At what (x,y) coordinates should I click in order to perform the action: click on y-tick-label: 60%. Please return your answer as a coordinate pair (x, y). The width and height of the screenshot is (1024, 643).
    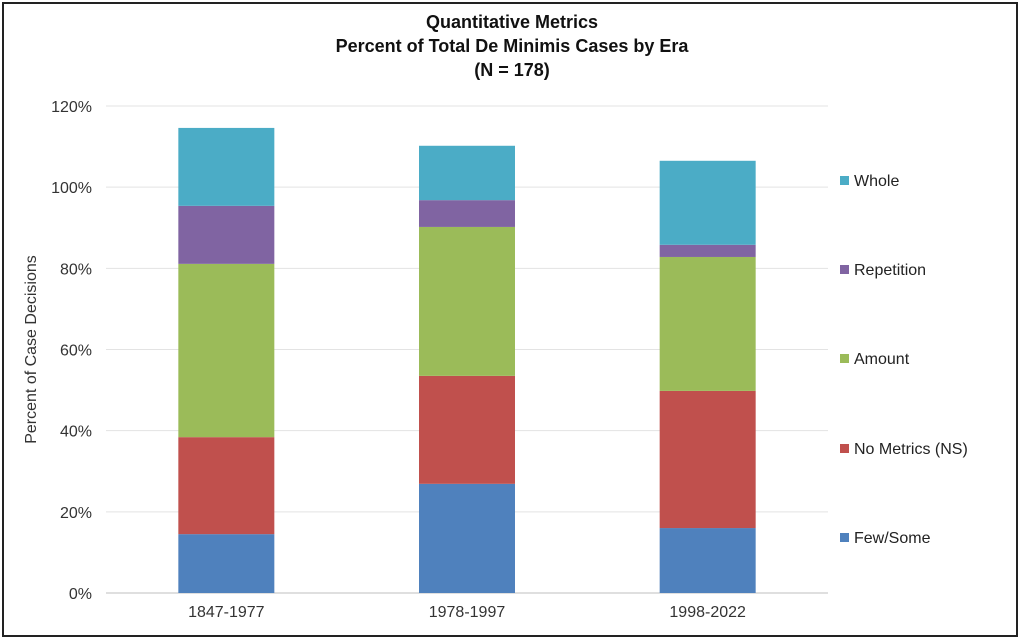
    Looking at the image, I should click on (76, 351).